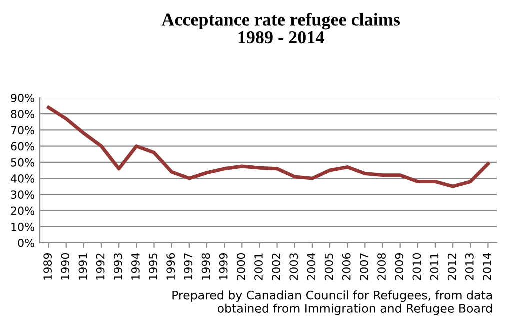 The image size is (511, 325). I want to click on x-tick-label: 1997, so click(188, 267).